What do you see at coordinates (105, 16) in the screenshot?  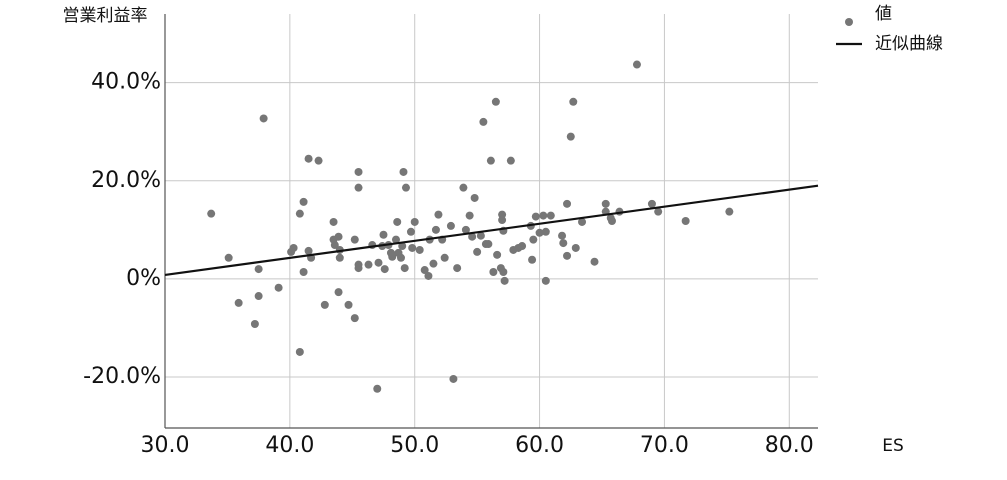 I see `y-axis-title: 営業利益率` at bounding box center [105, 16].